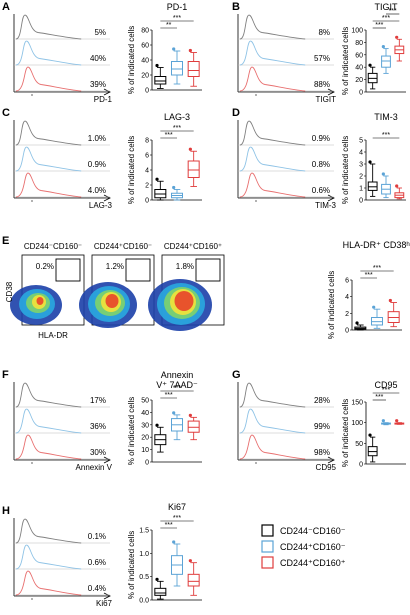 The width and height of the screenshot is (410, 615). I want to click on histogram-x-label: CD95, so click(326, 467).